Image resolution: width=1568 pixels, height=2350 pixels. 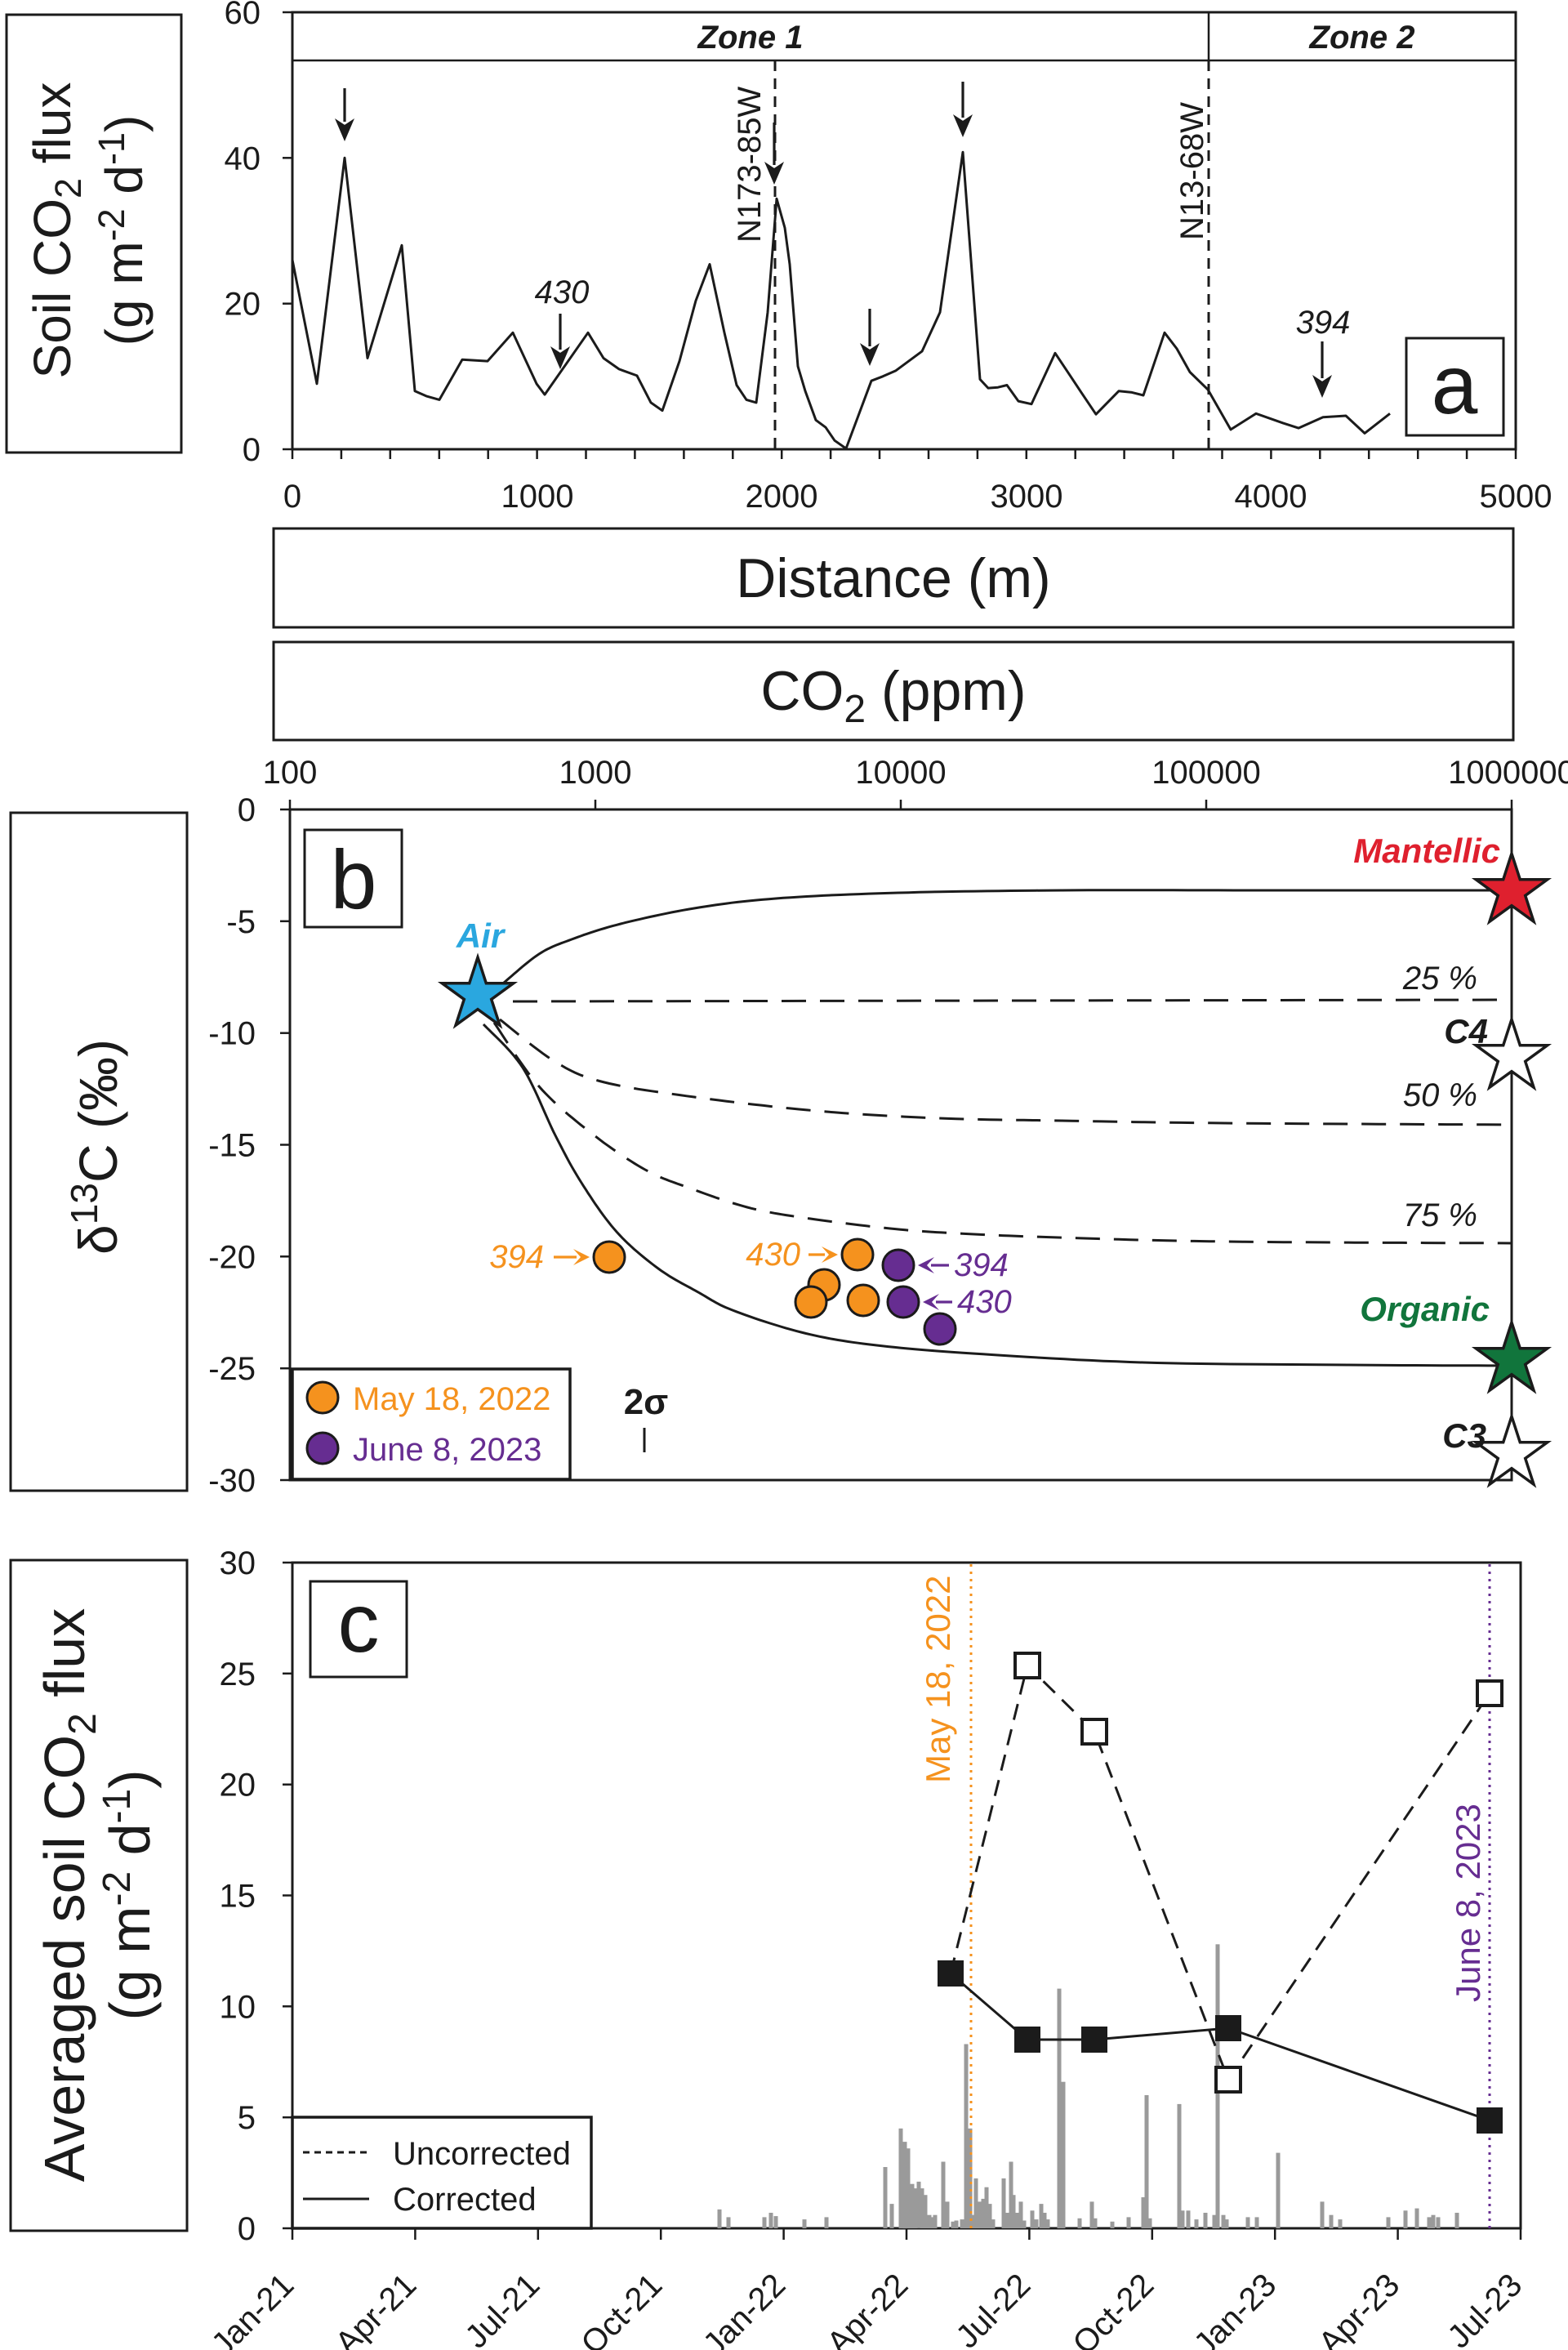 What do you see at coordinates (1464, 1435) in the screenshot?
I see `svg-text: C3` at bounding box center [1464, 1435].